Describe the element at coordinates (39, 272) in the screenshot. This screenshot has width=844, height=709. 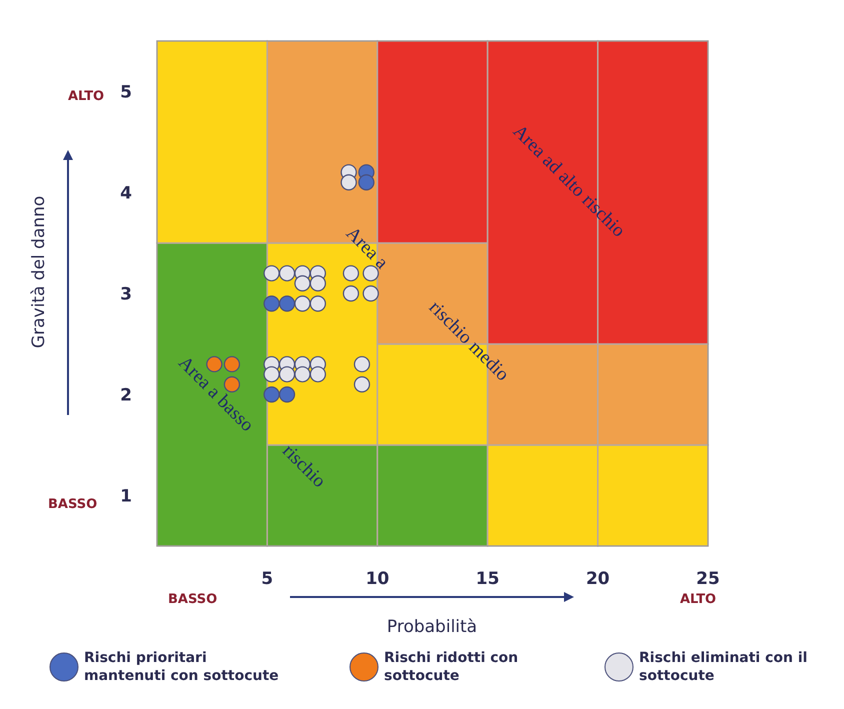
I see `y-axis-title: Gravità del danno` at that location.